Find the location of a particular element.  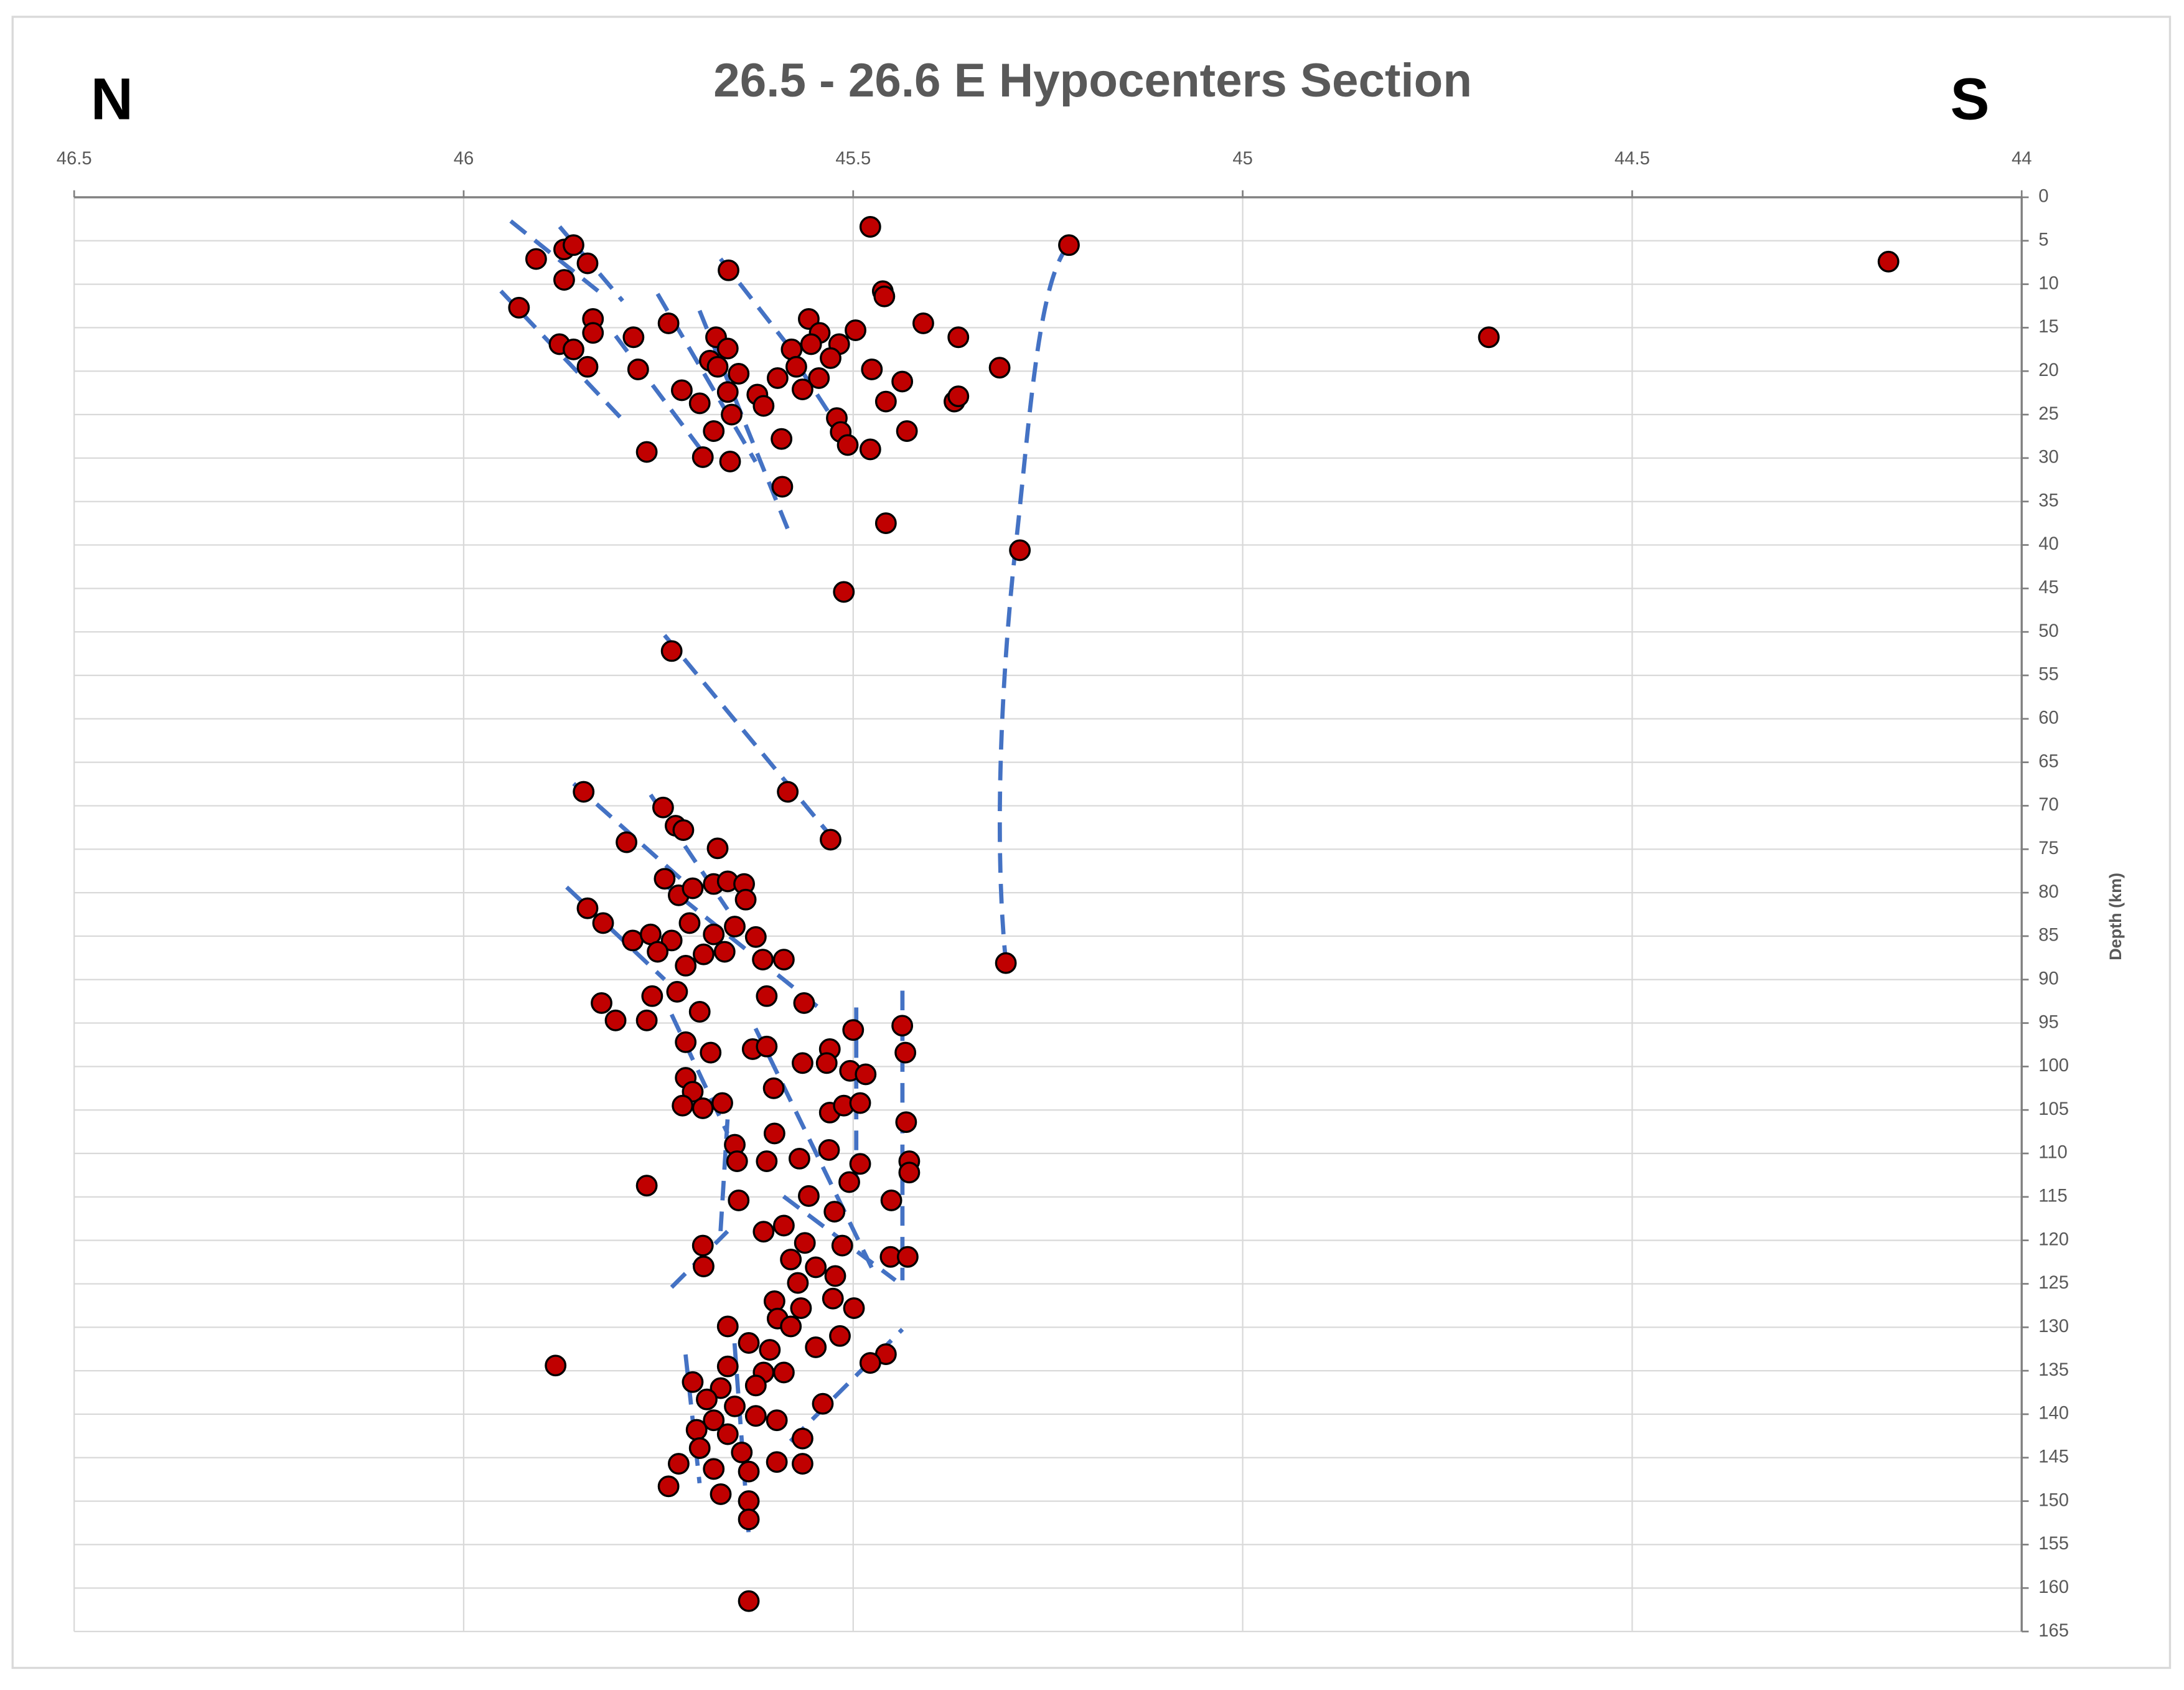

y-tick-label: 50 is located at coordinates (2048, 631).